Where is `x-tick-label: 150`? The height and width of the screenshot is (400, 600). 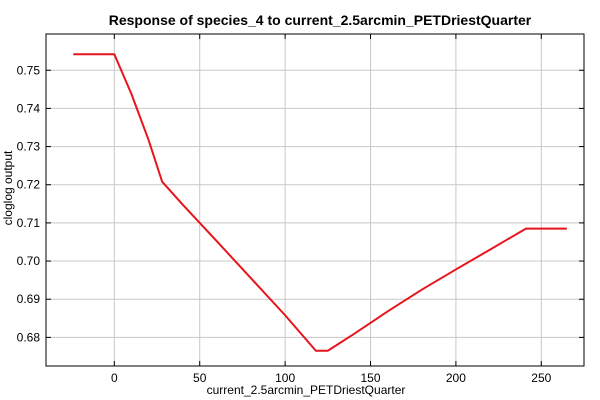
x-tick-label: 150 is located at coordinates (370, 378).